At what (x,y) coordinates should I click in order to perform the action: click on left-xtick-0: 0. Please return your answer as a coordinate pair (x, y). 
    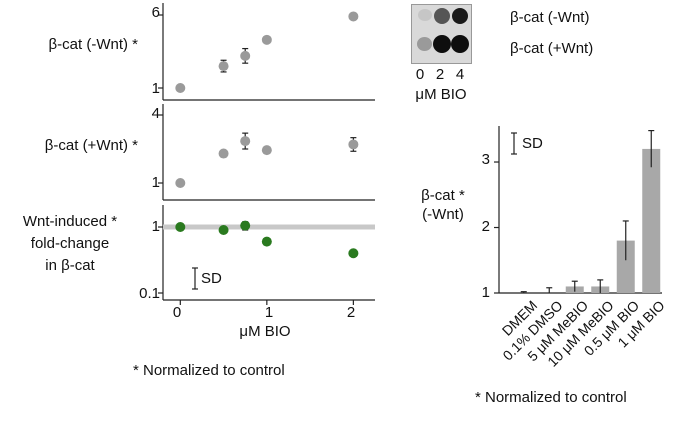
    Looking at the image, I should click on (177, 312).